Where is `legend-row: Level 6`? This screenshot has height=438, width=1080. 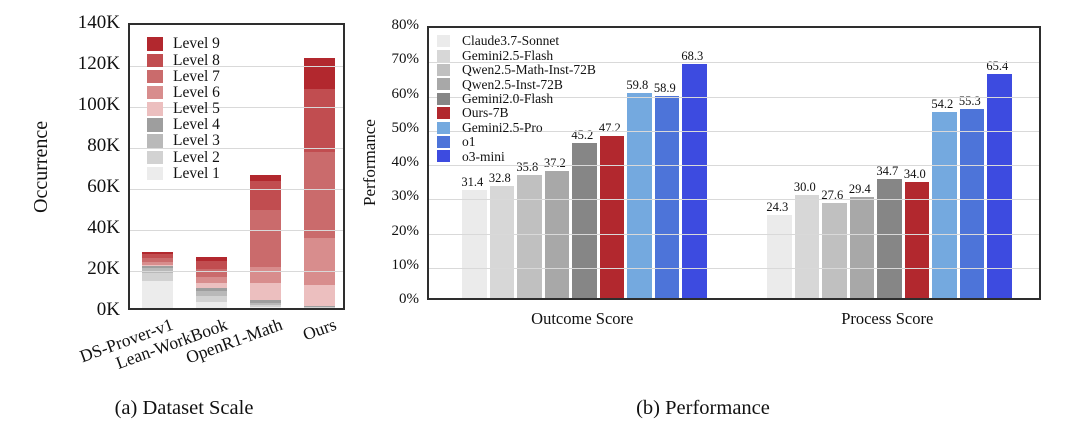
legend-row: Level 6 is located at coordinates (183, 93).